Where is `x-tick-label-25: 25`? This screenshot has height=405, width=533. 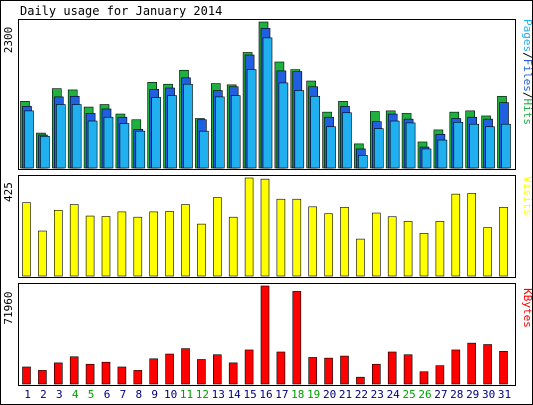
x-tick-label-25: 25 is located at coordinates (408, 394).